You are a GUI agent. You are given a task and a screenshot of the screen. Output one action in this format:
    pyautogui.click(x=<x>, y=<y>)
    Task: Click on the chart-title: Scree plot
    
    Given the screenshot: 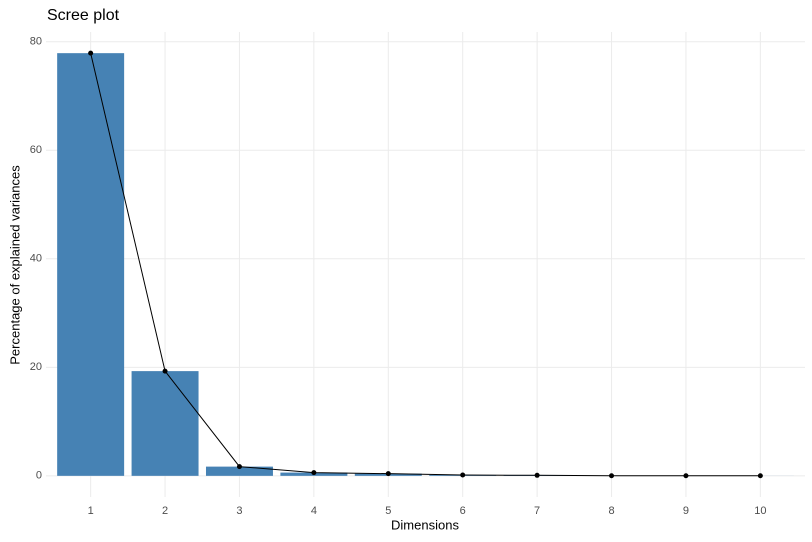 What is the action you would take?
    pyautogui.click(x=83, y=15)
    